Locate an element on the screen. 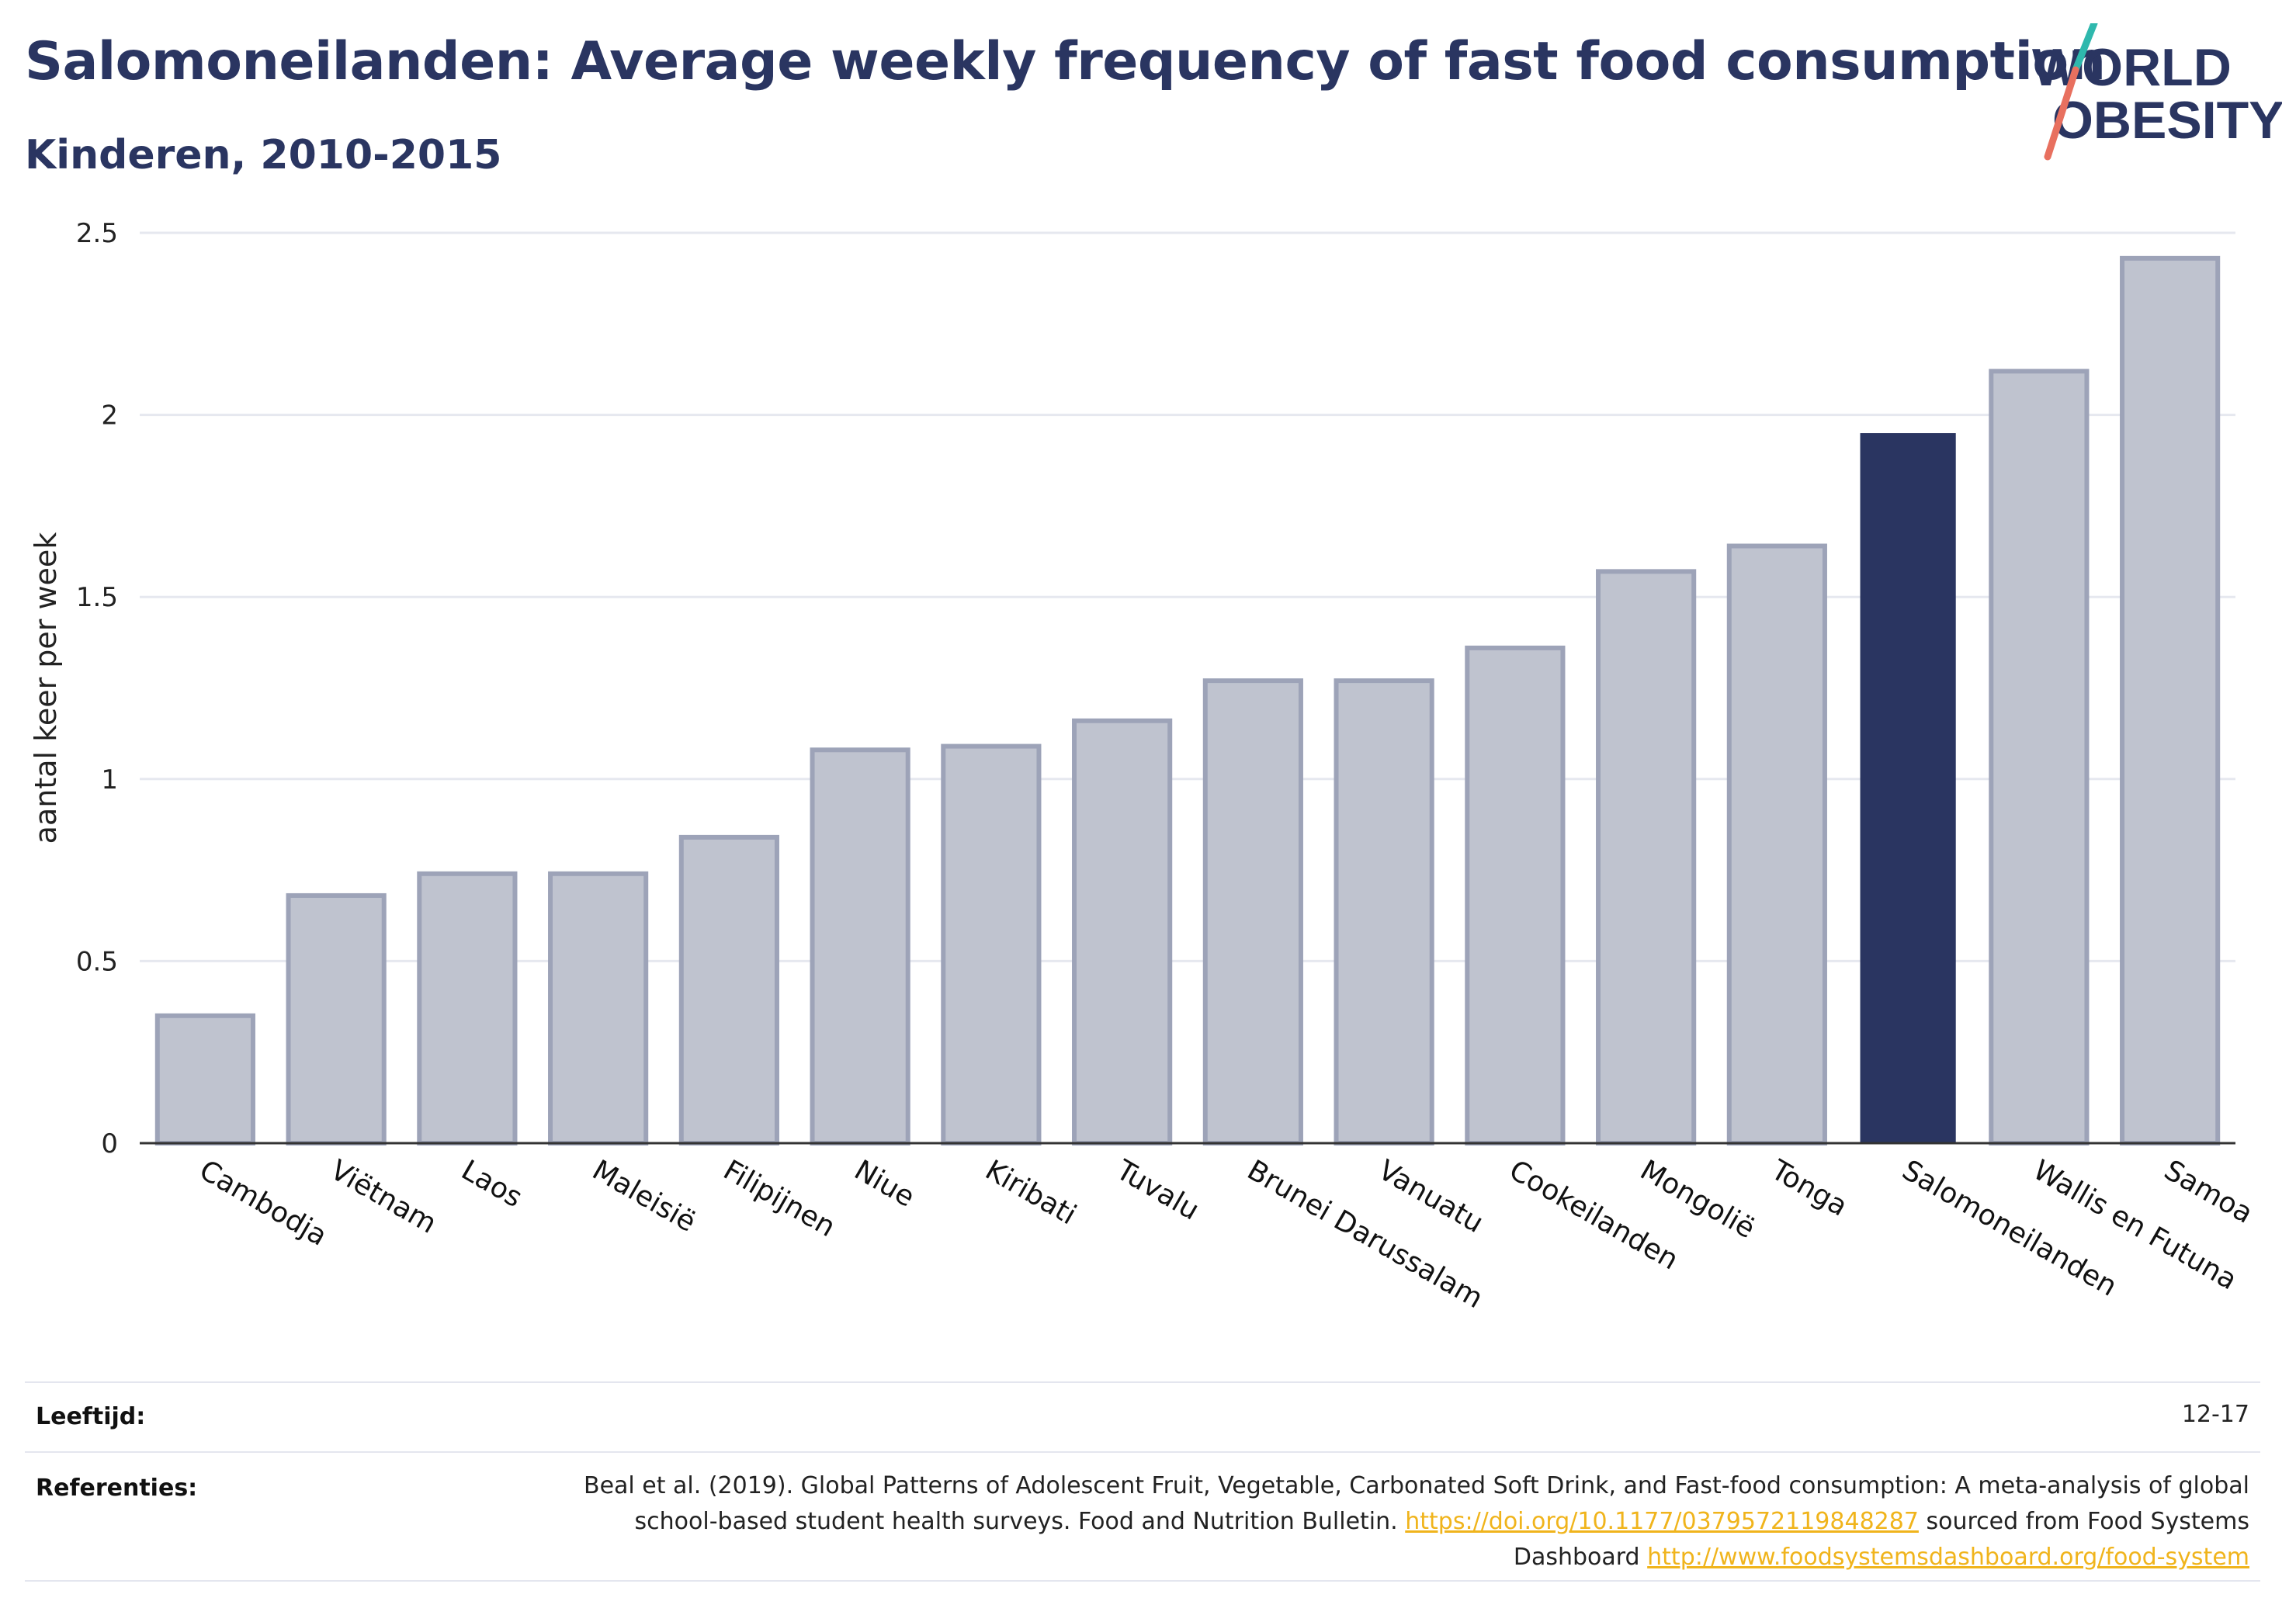 The width and height of the screenshot is (2296, 1622). footer-divider-bottom is located at coordinates (1142, 1581).